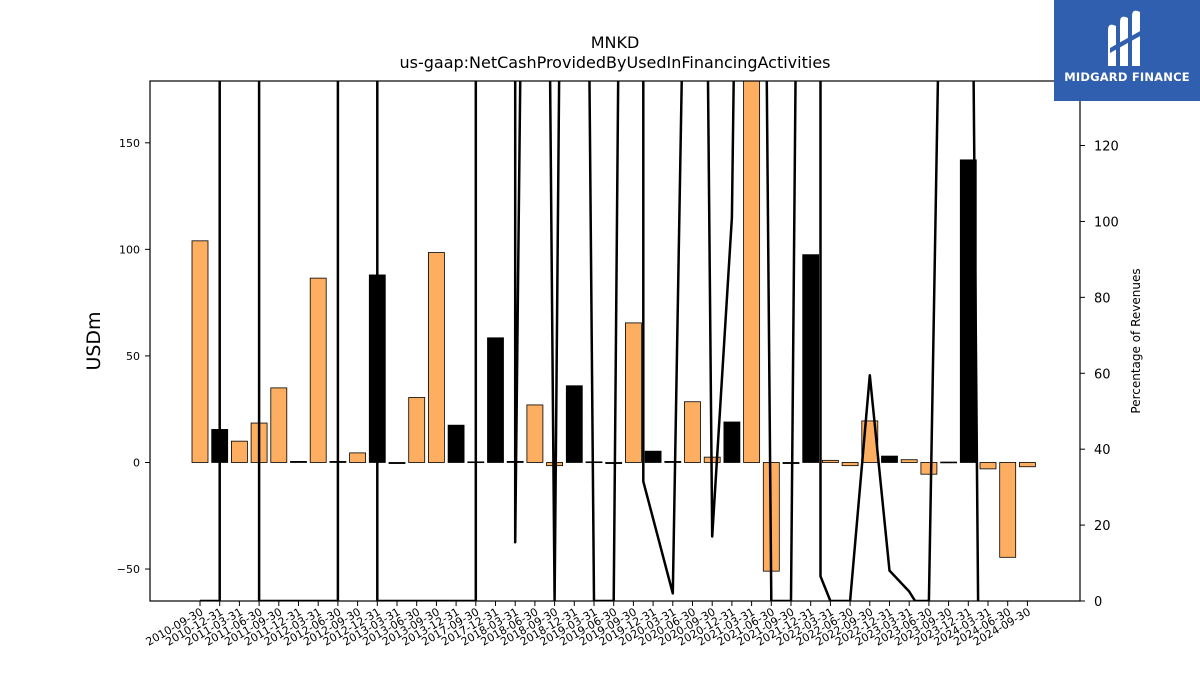 This screenshot has width=1200, height=675. I want to click on y2-axis: 0 20 40 60 80 100 120, so click(1099, 375).